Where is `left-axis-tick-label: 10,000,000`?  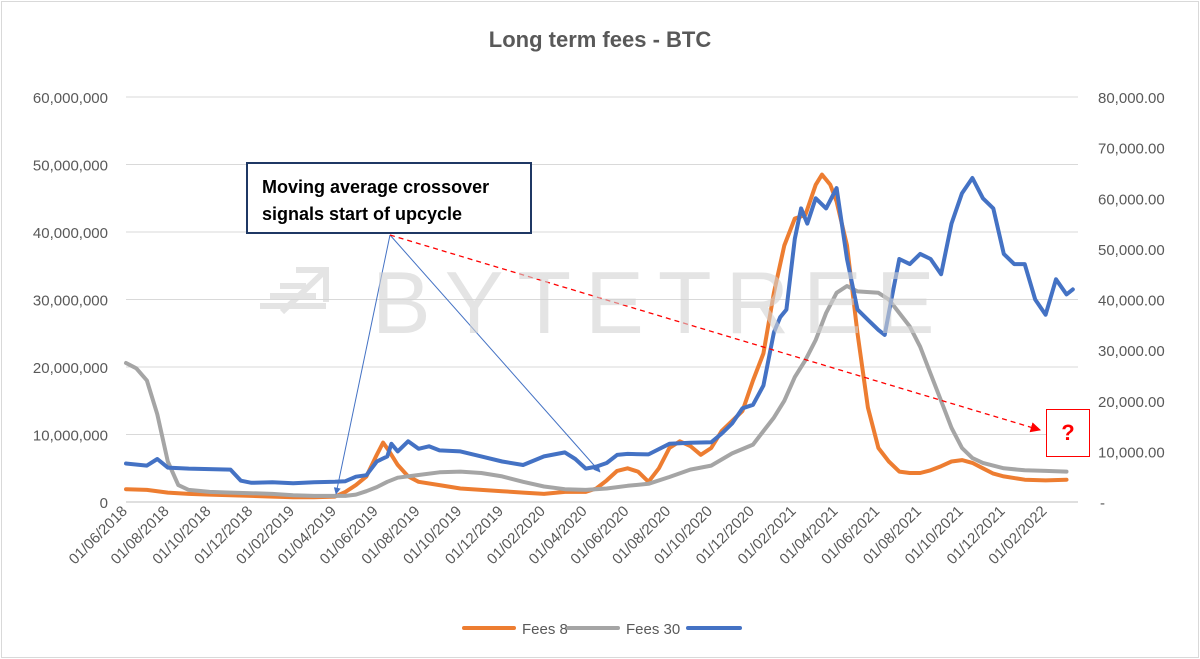 left-axis-tick-label: 10,000,000 is located at coordinates (70, 436).